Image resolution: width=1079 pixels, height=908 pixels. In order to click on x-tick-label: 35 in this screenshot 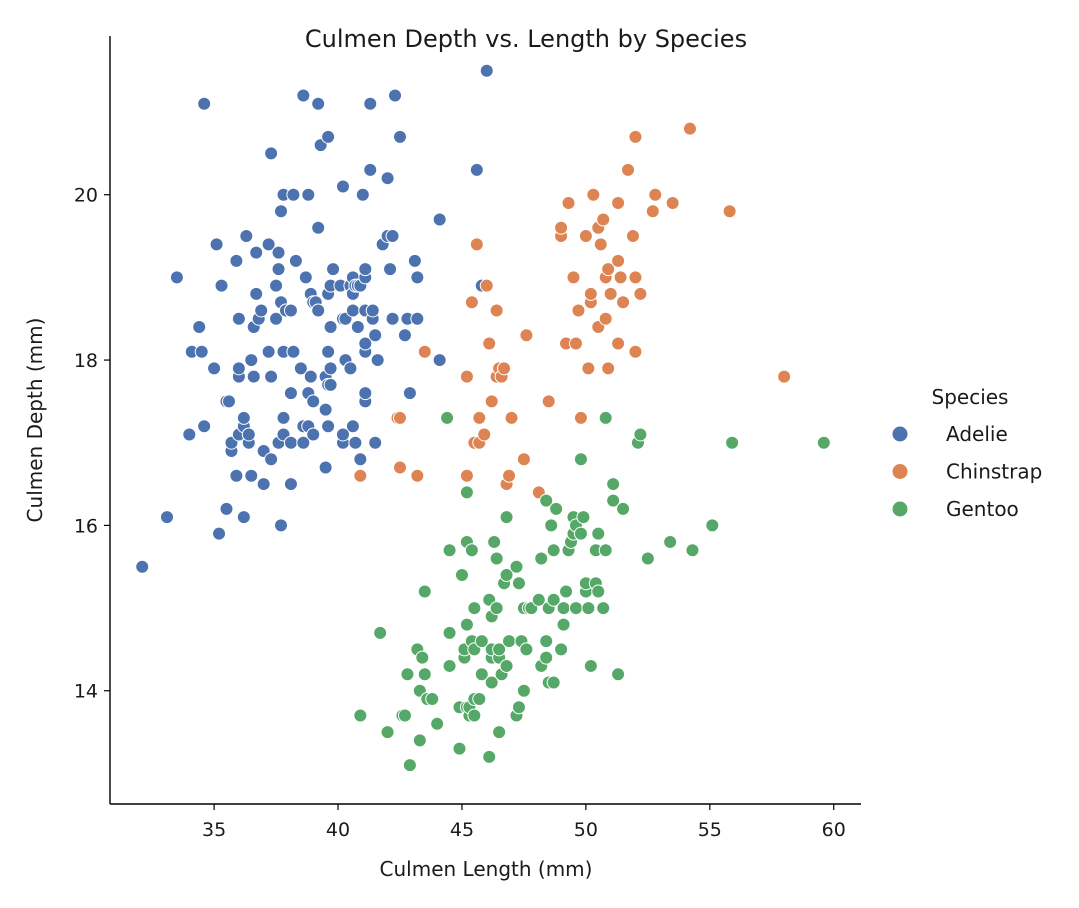, I will do `click(214, 830)`.